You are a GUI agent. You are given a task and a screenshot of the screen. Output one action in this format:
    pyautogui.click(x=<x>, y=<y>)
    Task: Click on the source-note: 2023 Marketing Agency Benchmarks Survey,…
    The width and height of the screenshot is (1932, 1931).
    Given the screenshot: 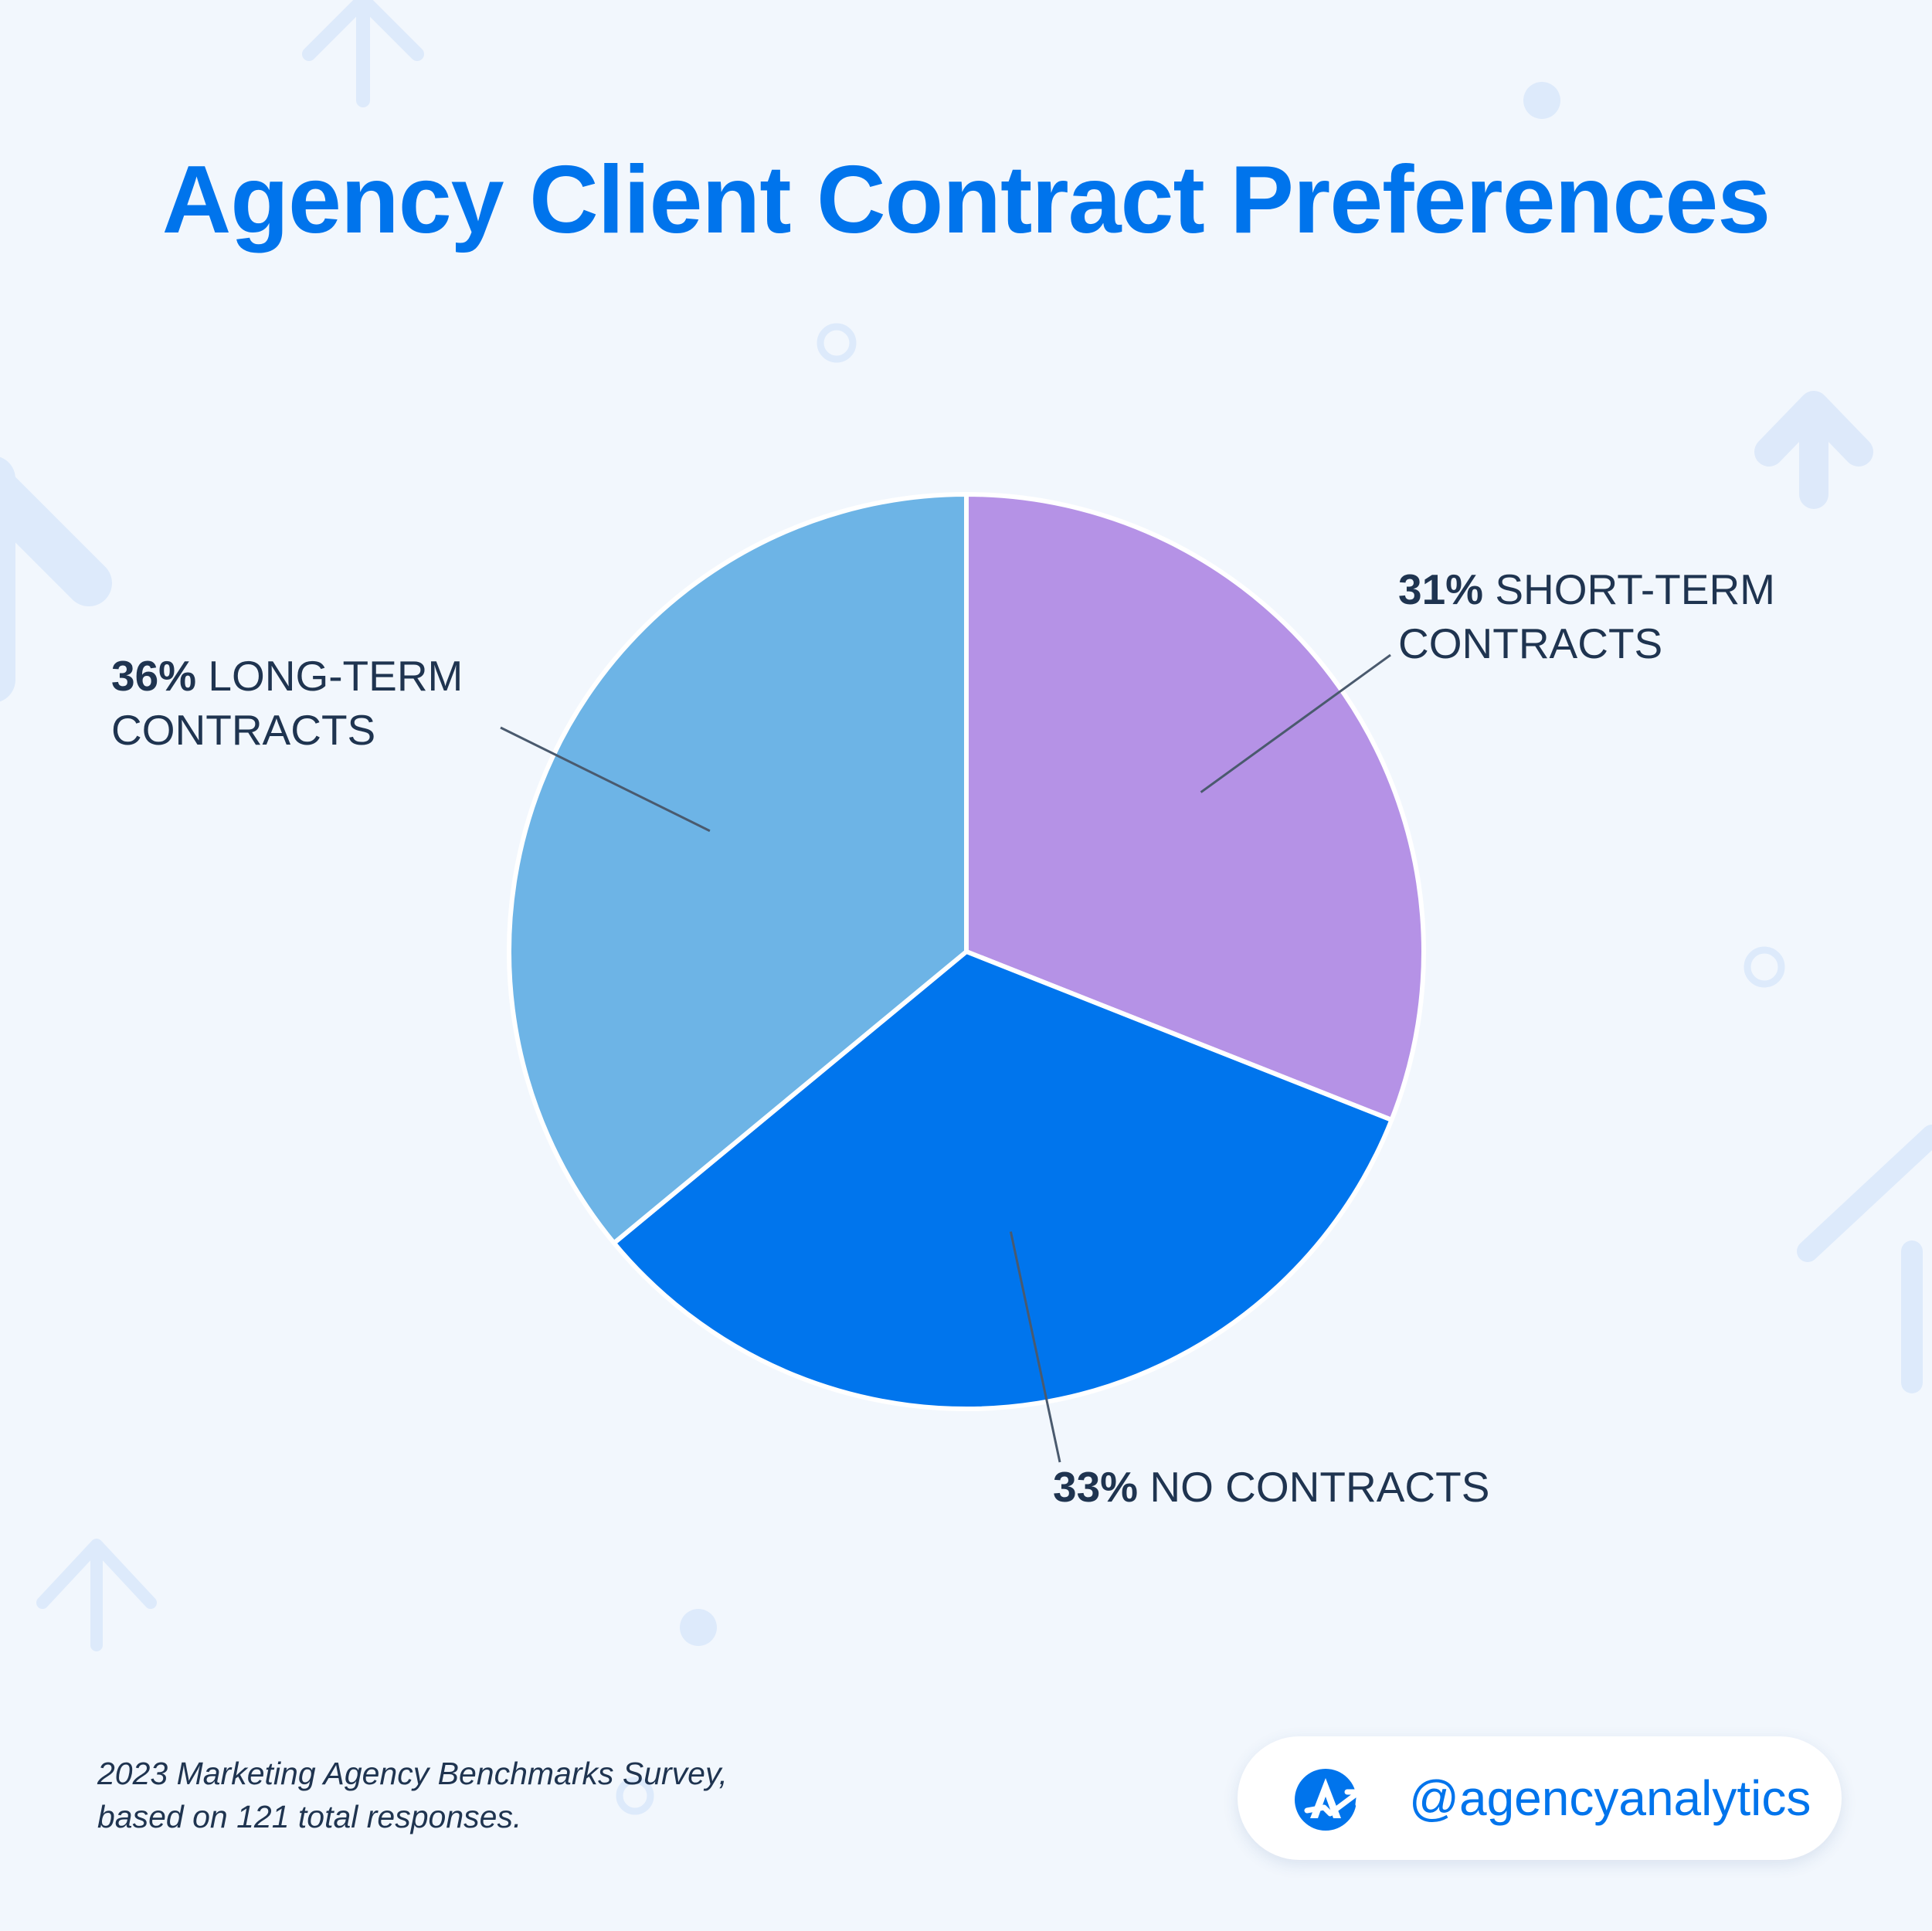 What is the action you would take?
    pyautogui.click(x=413, y=1795)
    